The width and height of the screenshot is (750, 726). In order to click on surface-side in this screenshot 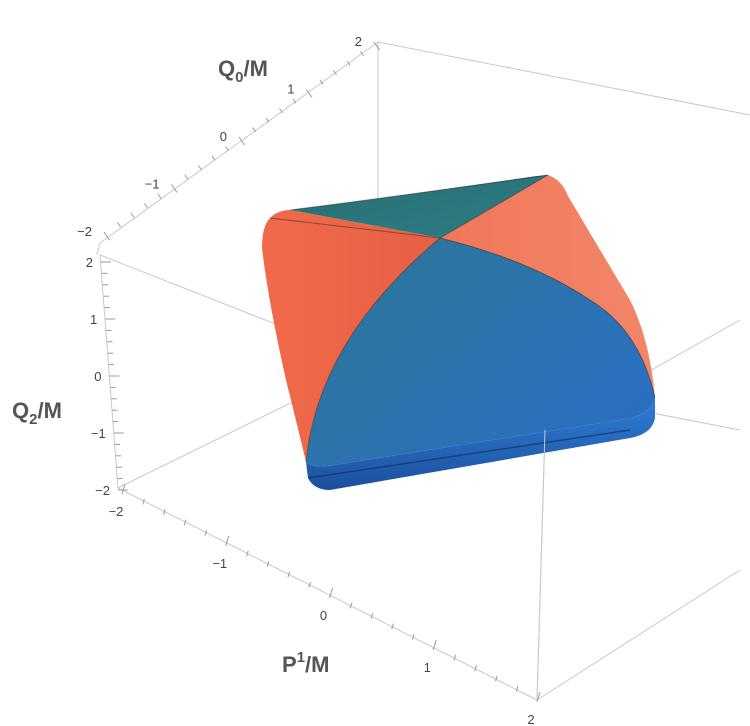, I will do `click(480, 444)`.